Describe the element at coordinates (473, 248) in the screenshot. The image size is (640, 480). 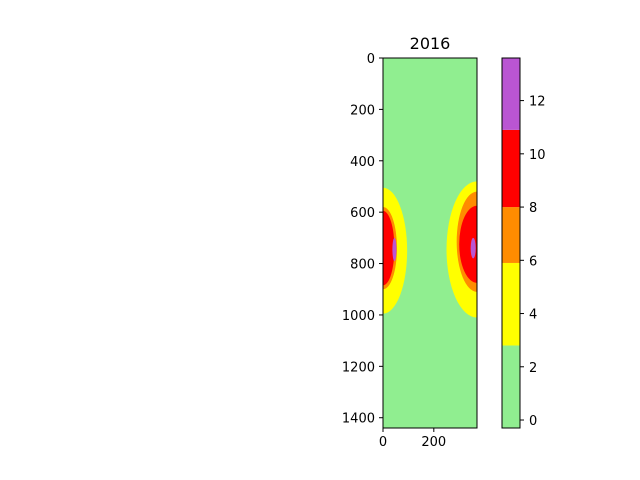
I see `heatmap-region-right-purple` at that location.